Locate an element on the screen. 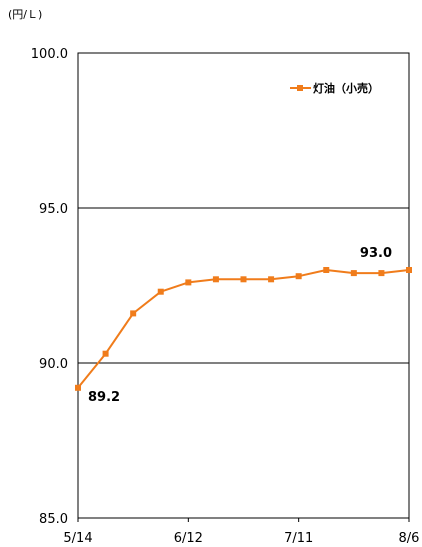 The height and width of the screenshot is (547, 422). x-tick-label: 6/12 is located at coordinates (188, 538).